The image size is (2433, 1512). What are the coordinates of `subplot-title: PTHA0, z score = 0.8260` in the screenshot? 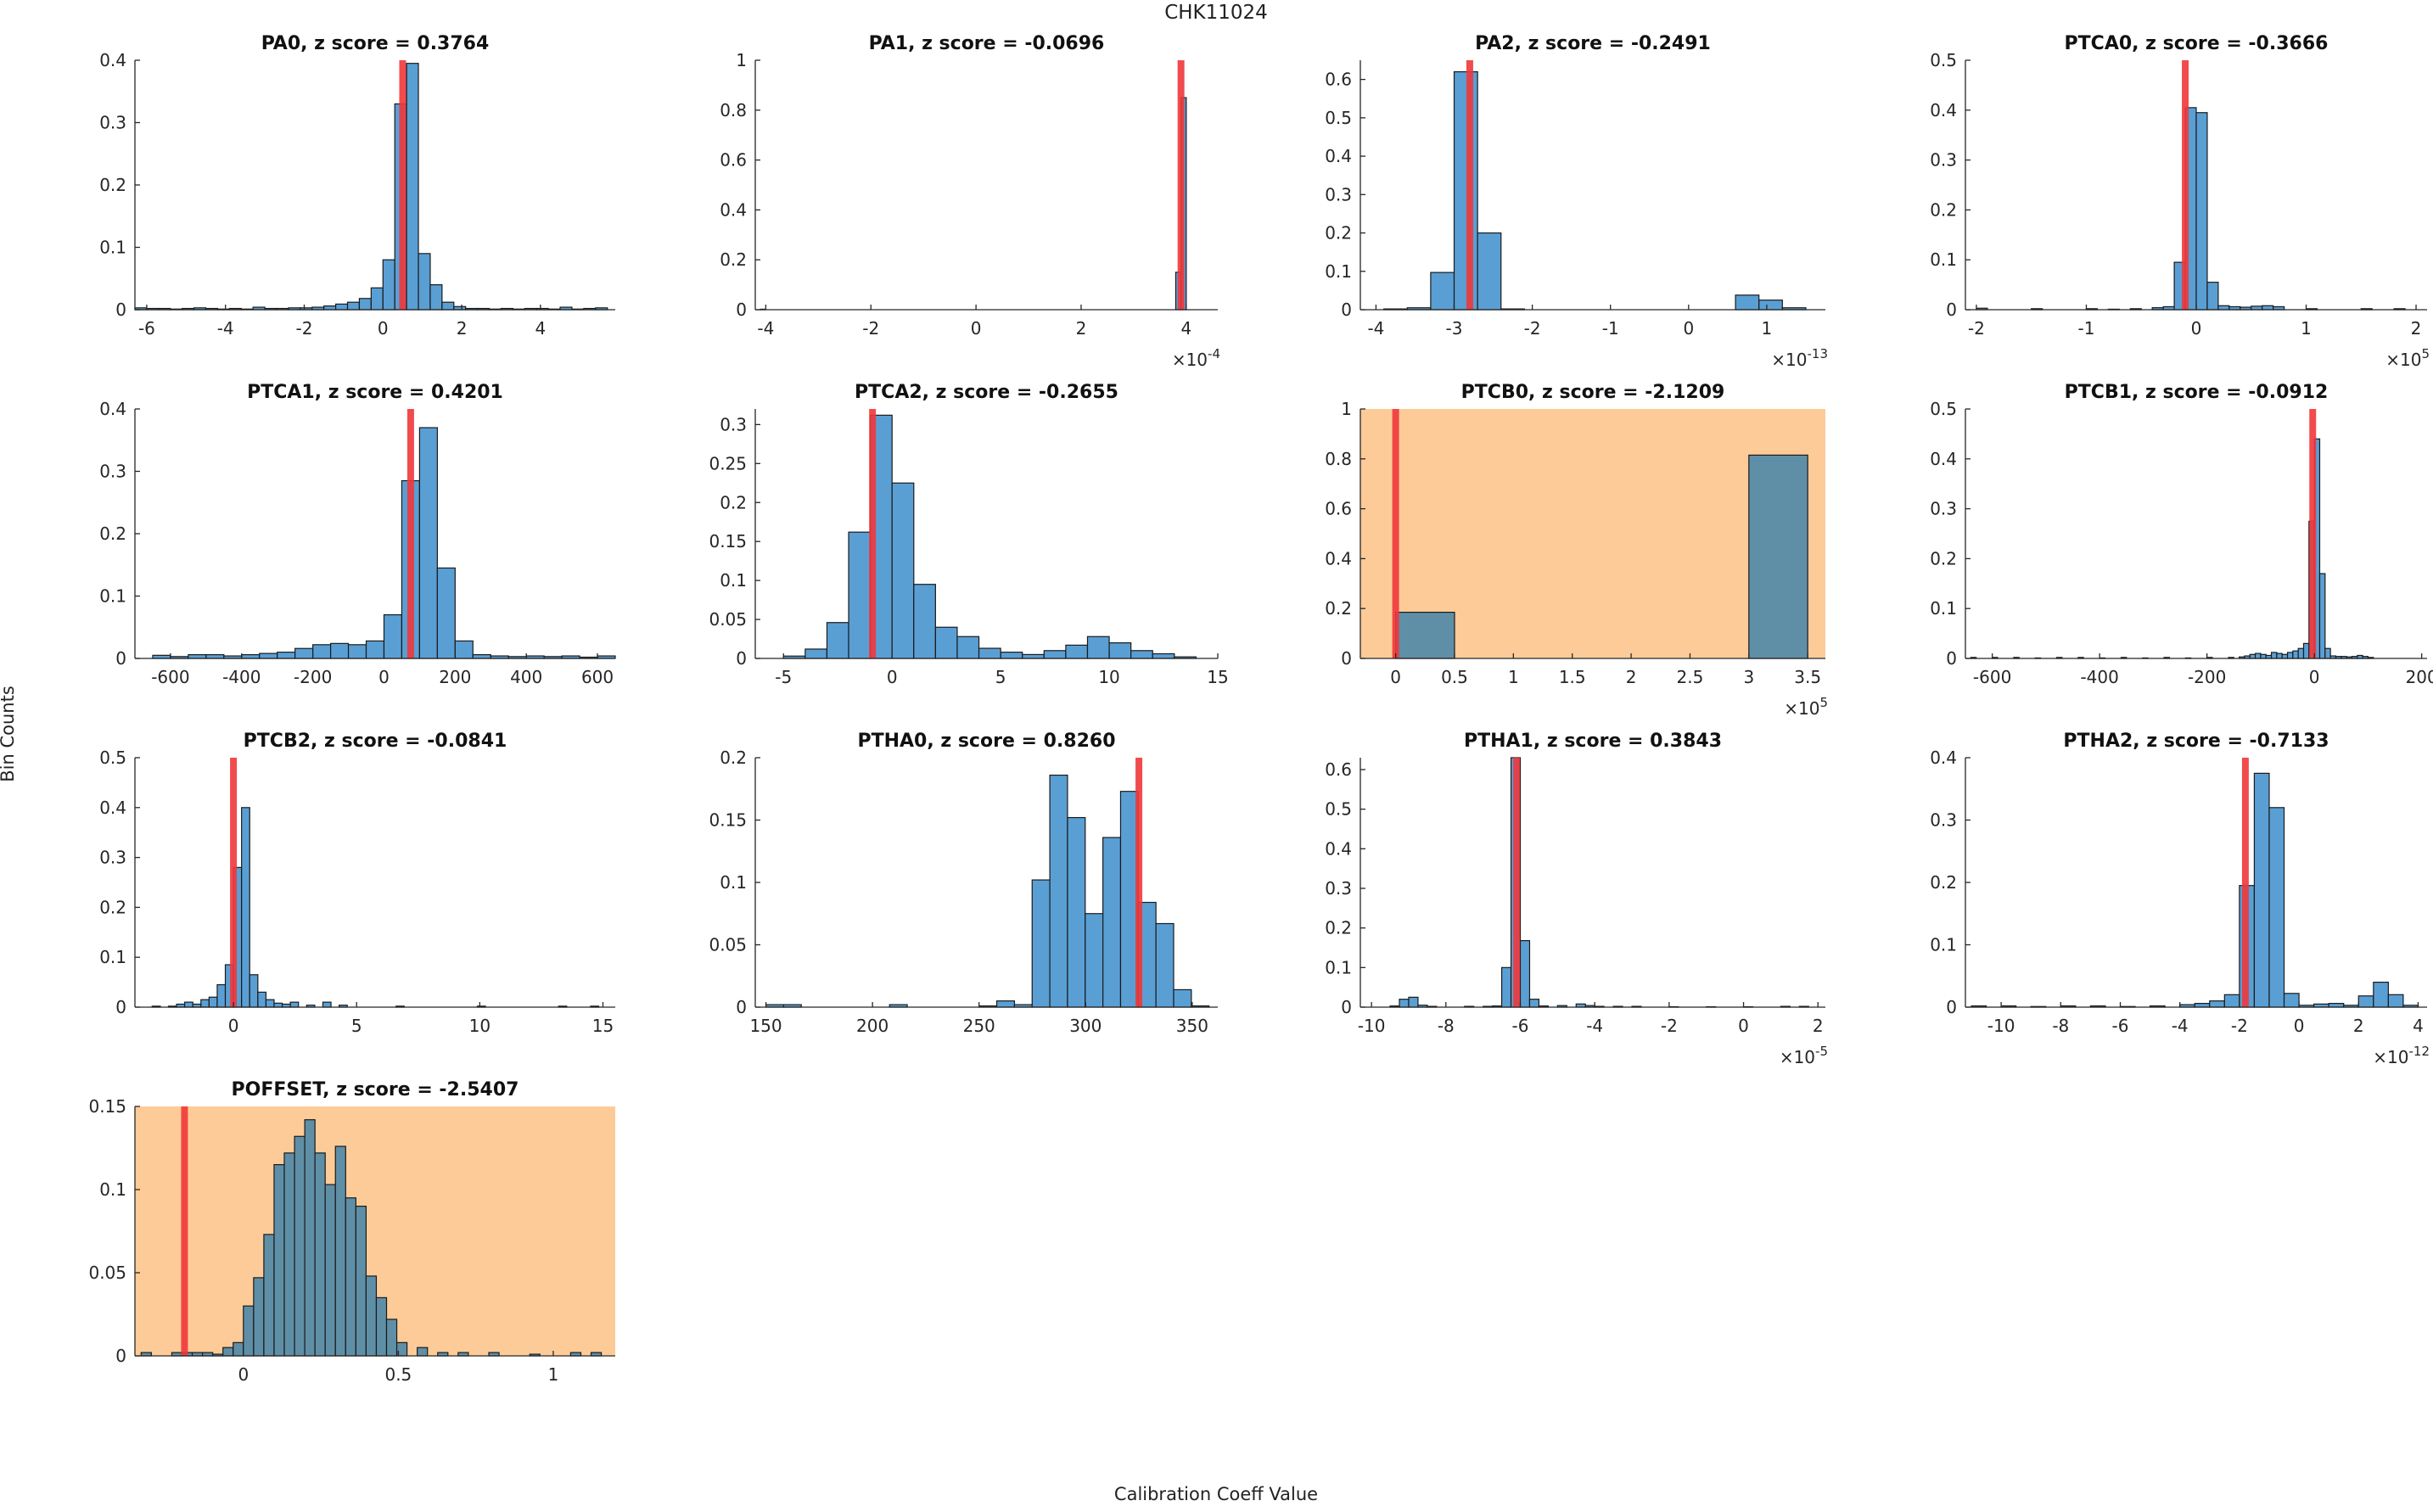 It's located at (986, 742).